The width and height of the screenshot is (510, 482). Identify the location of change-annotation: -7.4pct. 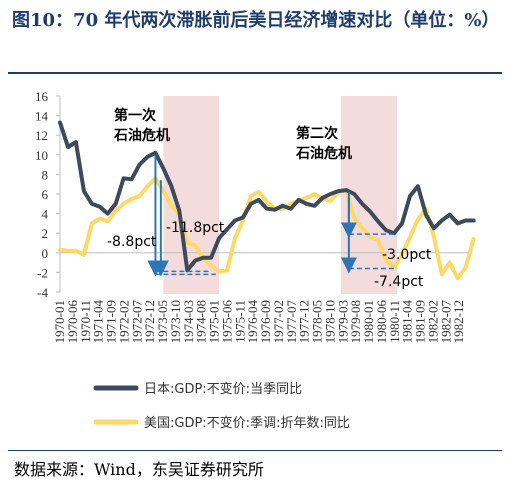
(399, 282).